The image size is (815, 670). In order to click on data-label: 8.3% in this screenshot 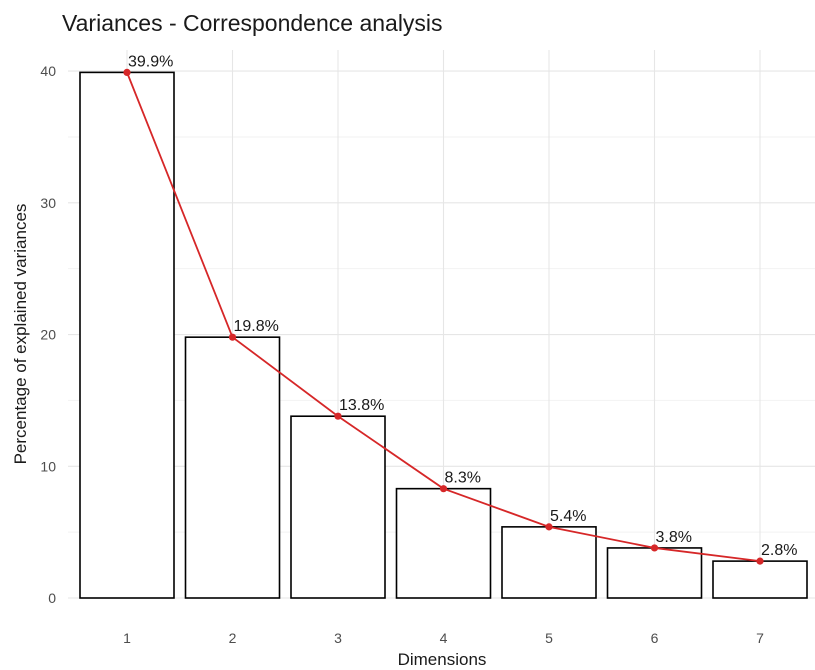, I will do `click(463, 478)`.